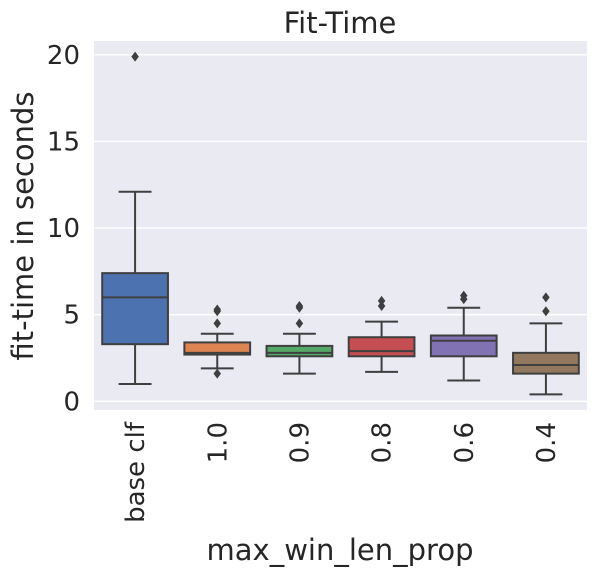 This screenshot has height=576, width=598. Describe the element at coordinates (71, 402) in the screenshot. I see `y-tick-label: 0` at that location.